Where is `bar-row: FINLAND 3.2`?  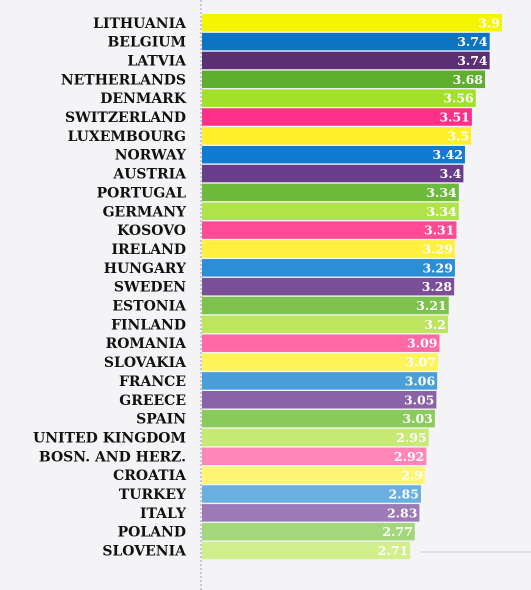 bar-row: FINLAND 3.2 is located at coordinates (279, 324).